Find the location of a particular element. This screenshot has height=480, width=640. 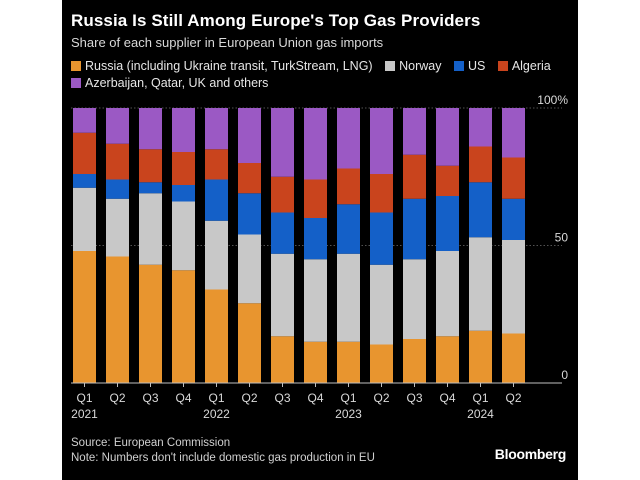

legend-label-others: Azerbaijan, Qatar, UK and others is located at coordinates (177, 83).